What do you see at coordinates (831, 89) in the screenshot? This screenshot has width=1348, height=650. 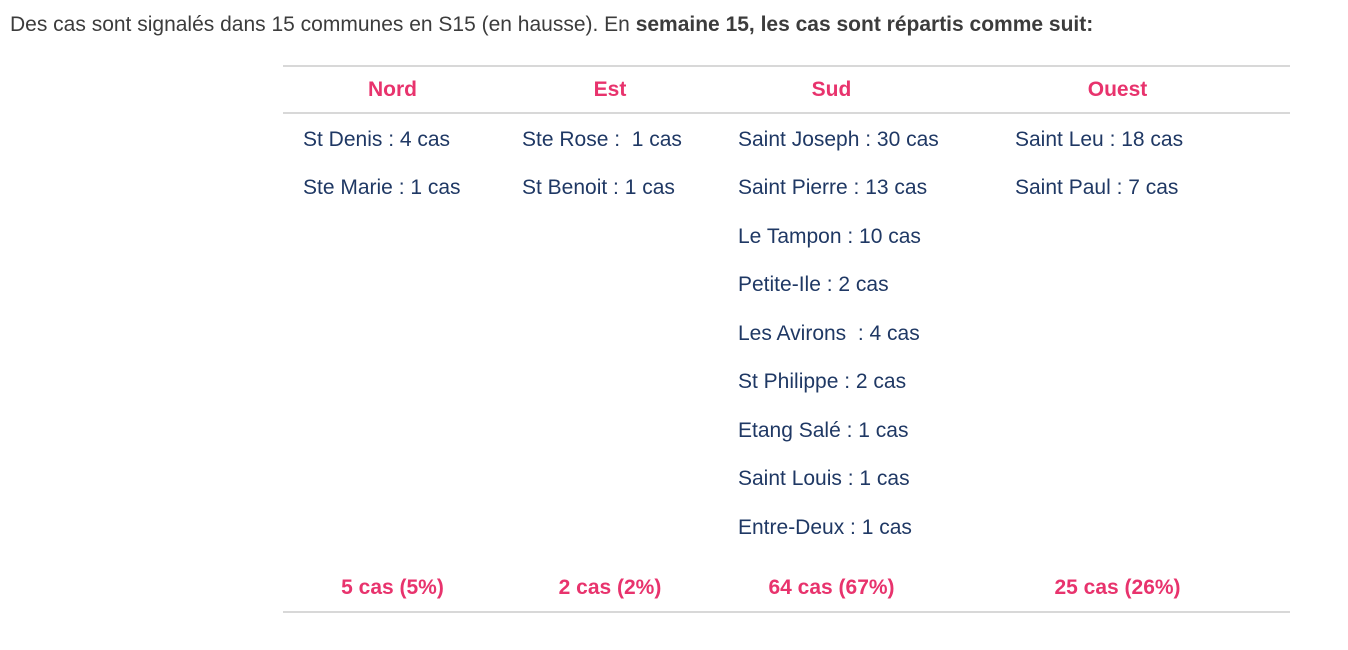 I see `region-header-sud: Sud` at bounding box center [831, 89].